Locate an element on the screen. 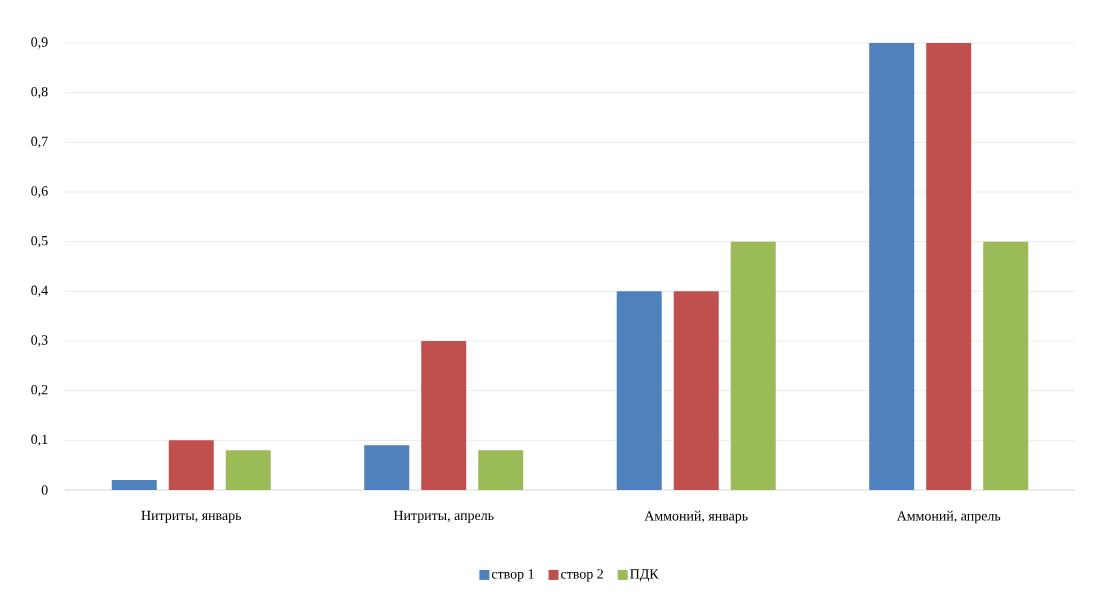 The image size is (1112, 603). y-tick-label: 0,3 is located at coordinates (39, 341).